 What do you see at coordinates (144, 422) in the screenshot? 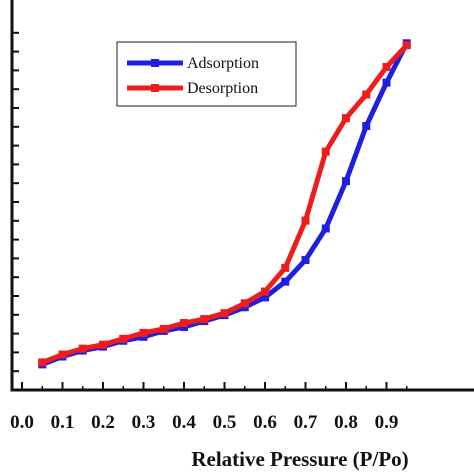
I see `x-tick-label: 0.3` at bounding box center [144, 422].